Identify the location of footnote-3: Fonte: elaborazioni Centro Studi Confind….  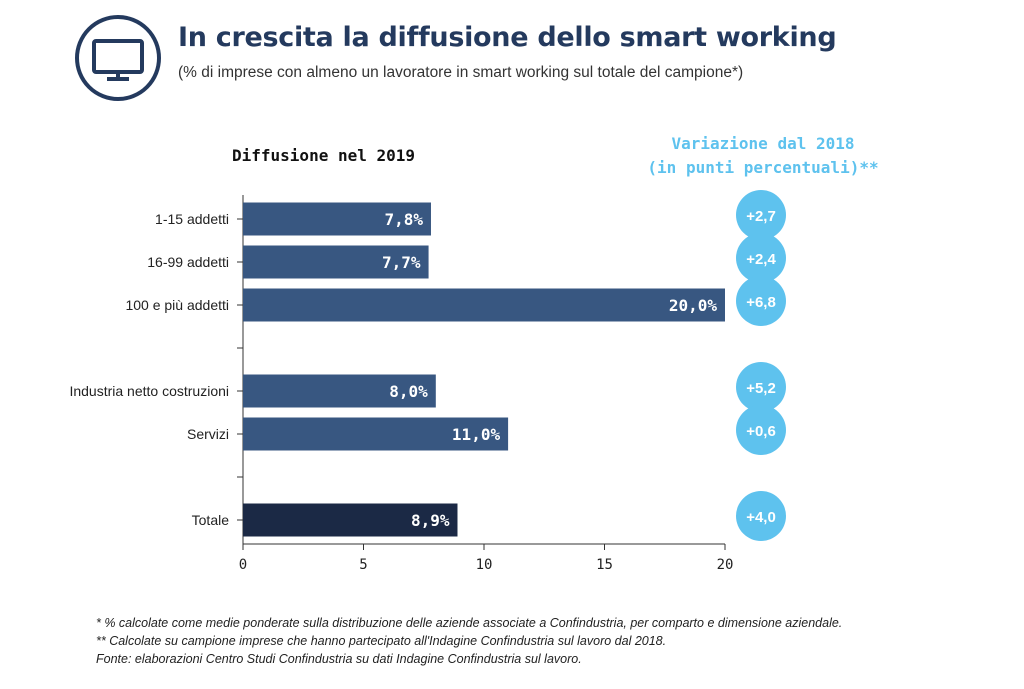
(339, 659).